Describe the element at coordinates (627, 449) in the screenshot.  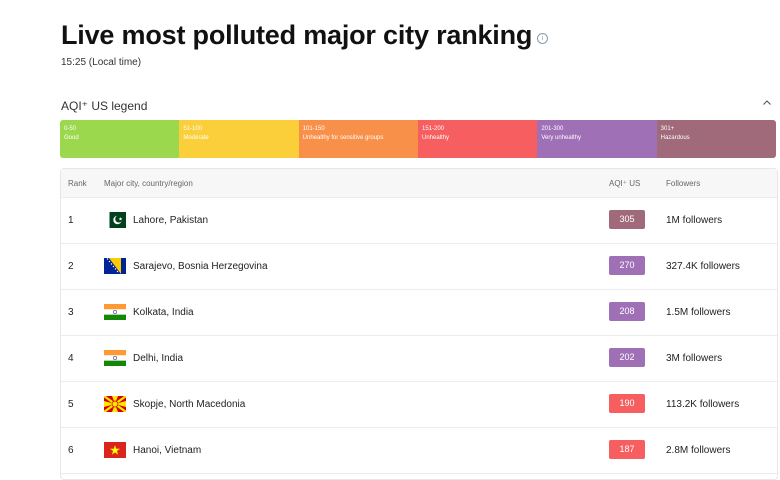
I see `aqi-badge: 187` at that location.